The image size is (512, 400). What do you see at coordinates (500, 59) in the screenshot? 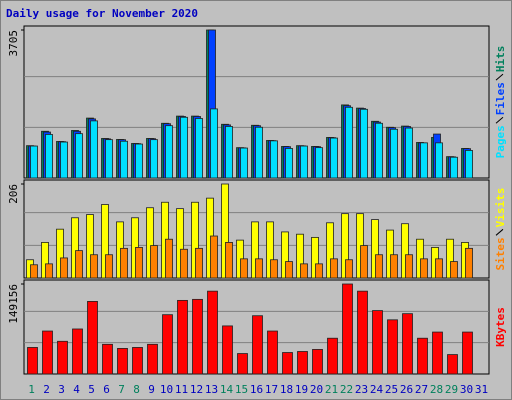
I see `legend-label: Hits` at bounding box center [500, 59].